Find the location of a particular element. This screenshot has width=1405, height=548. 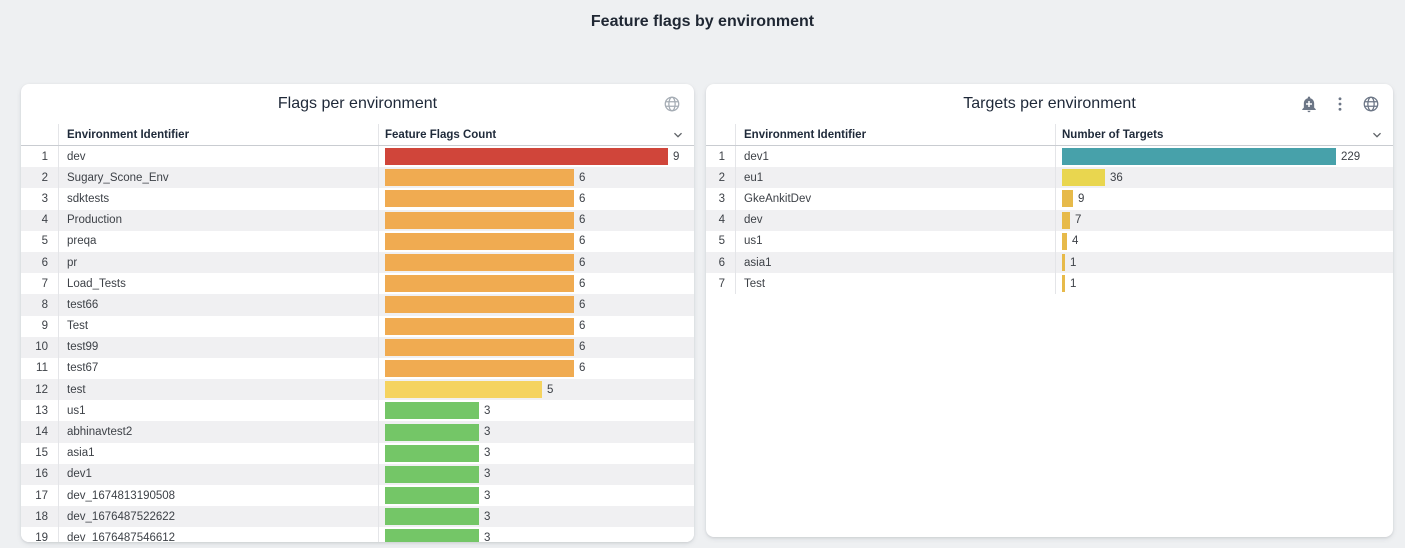

table-row: 15 asia1 3 is located at coordinates (357, 453).